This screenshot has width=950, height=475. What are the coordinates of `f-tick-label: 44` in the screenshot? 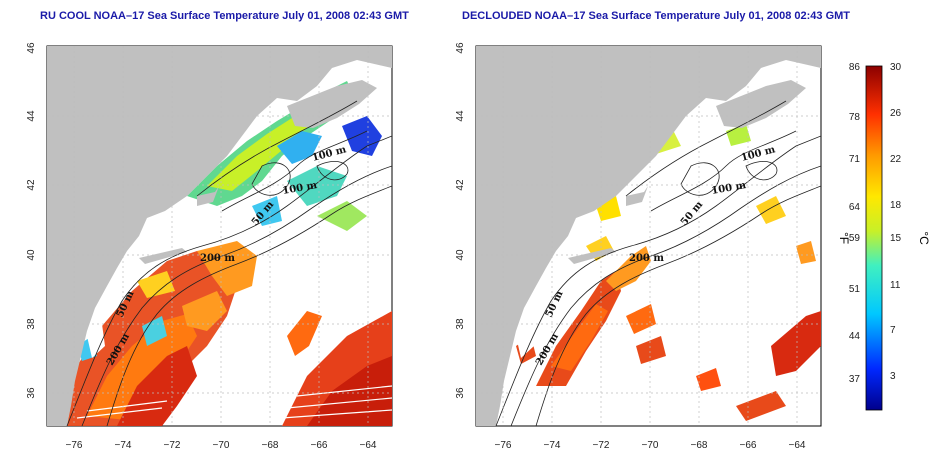 It's located at (855, 336).